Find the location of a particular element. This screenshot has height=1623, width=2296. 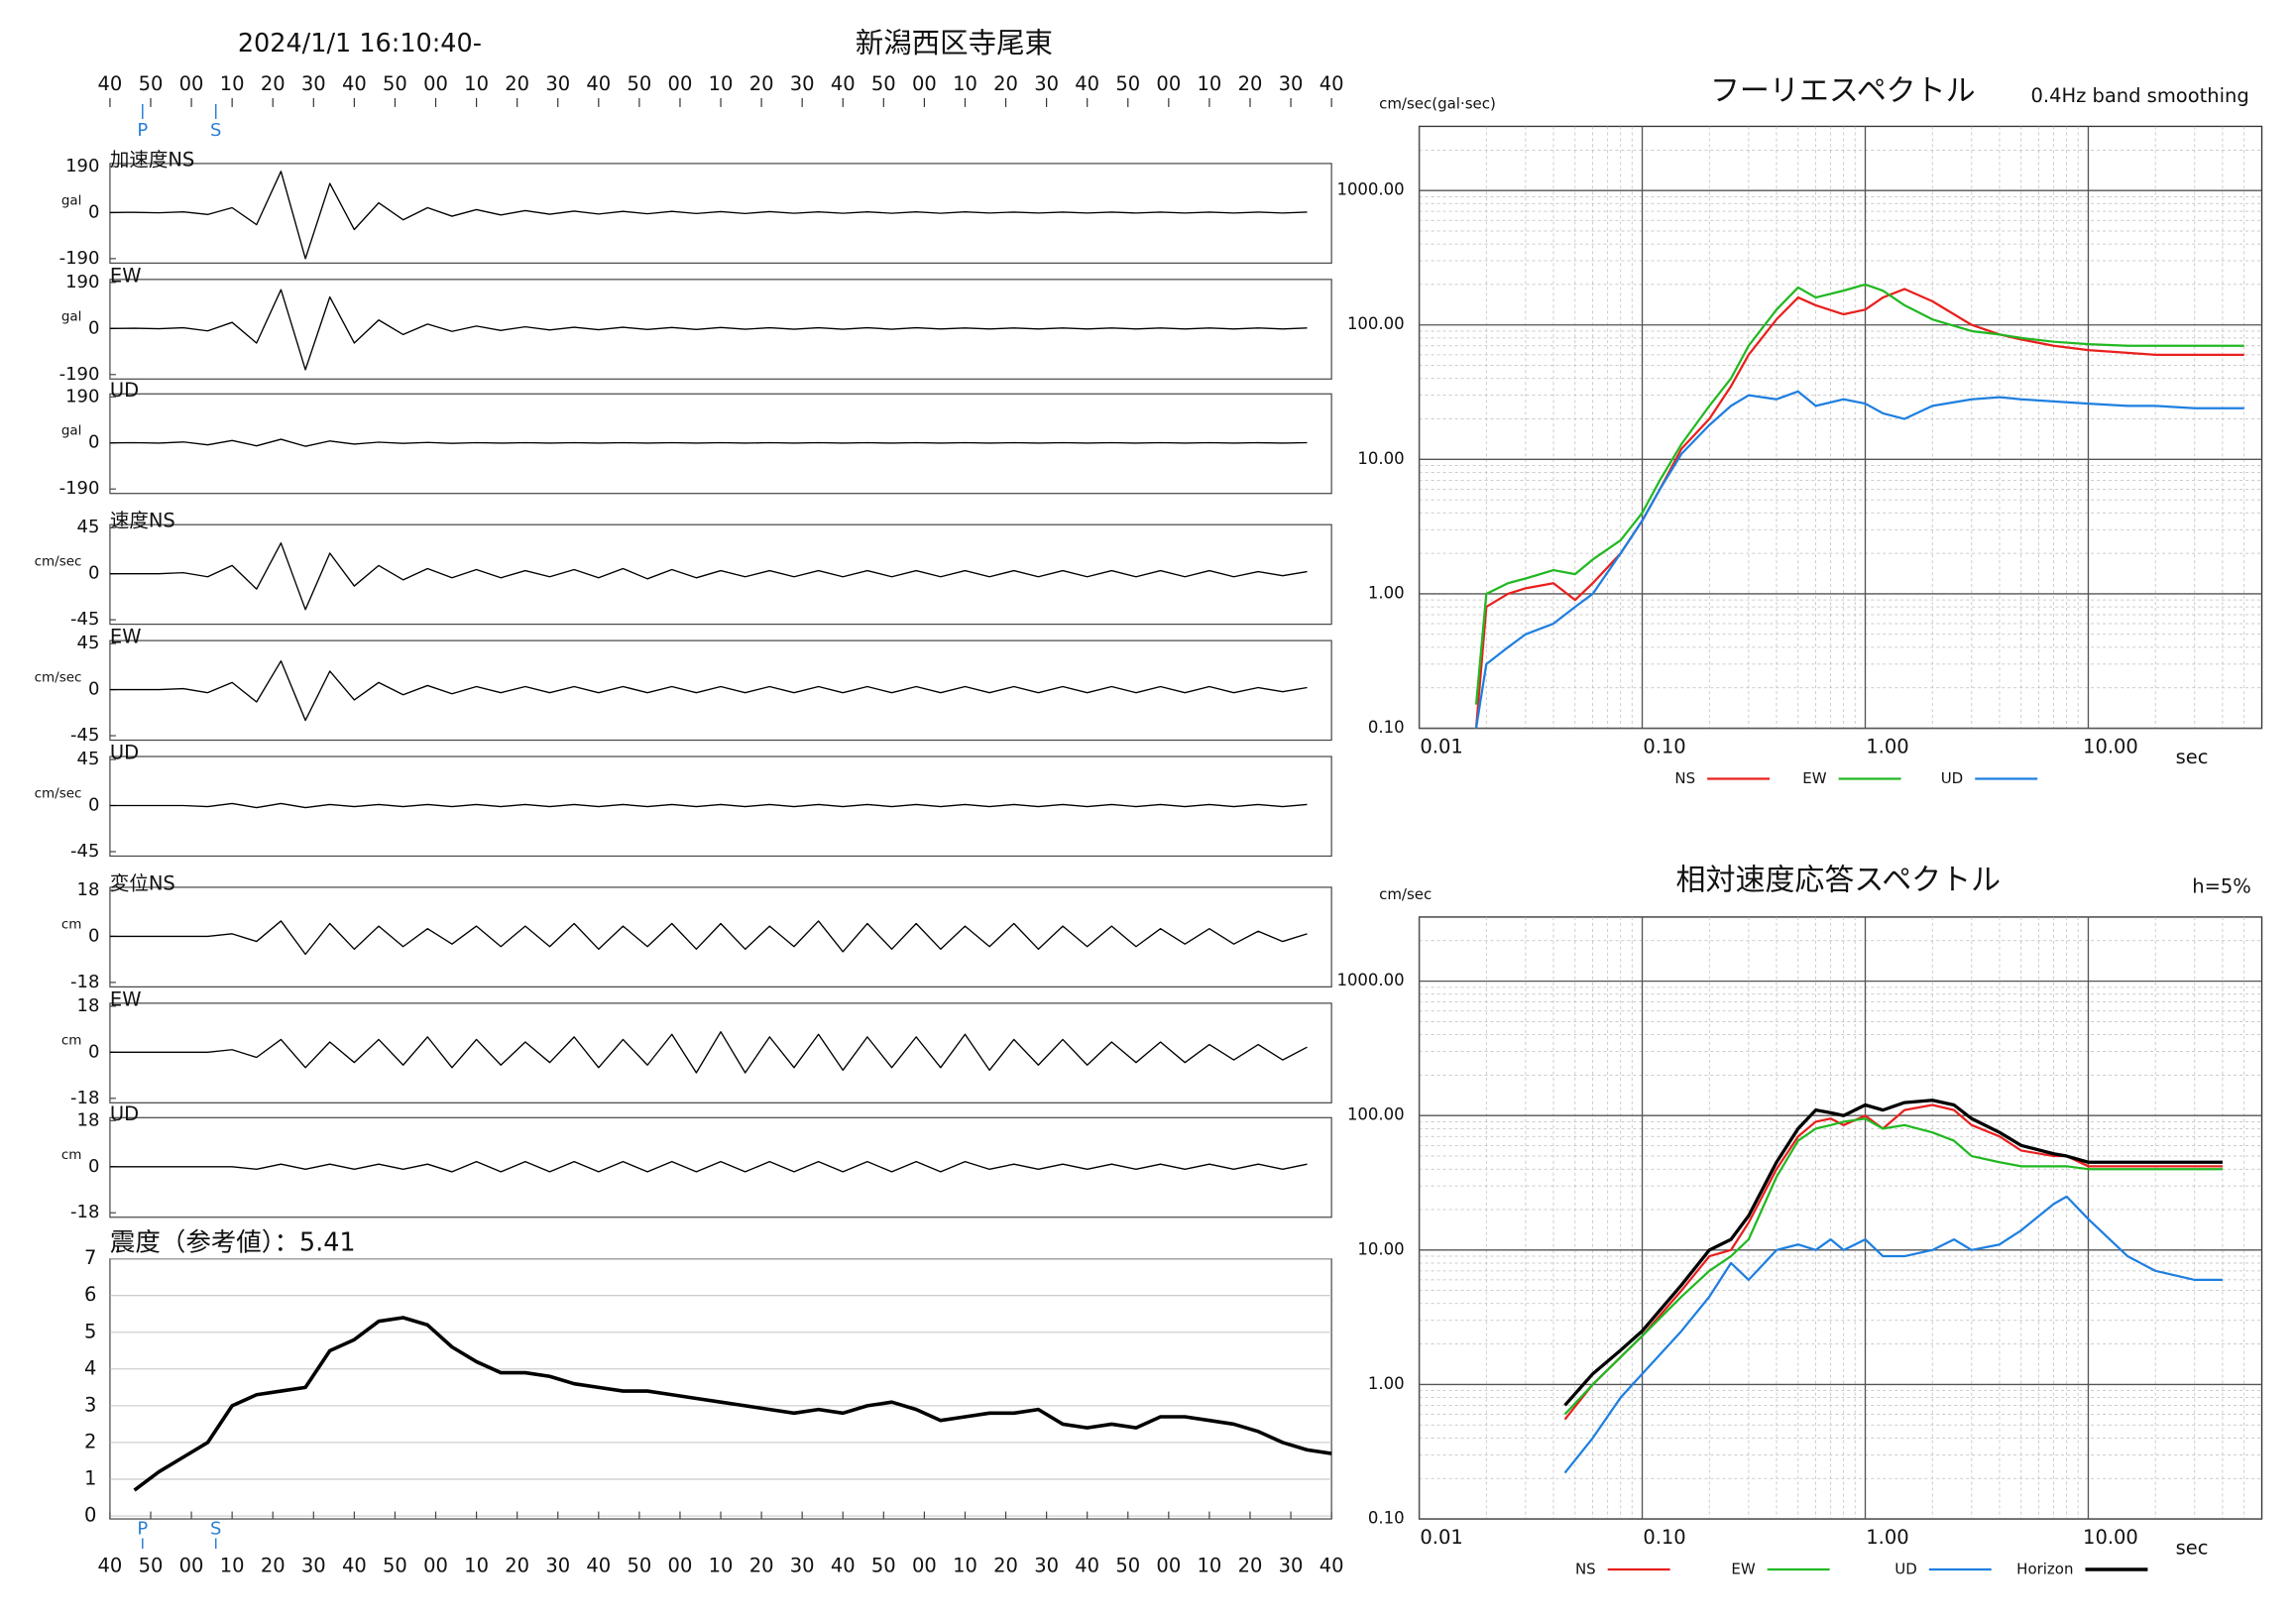

y-axis-label: cm/sec is located at coordinates (1405, 894).